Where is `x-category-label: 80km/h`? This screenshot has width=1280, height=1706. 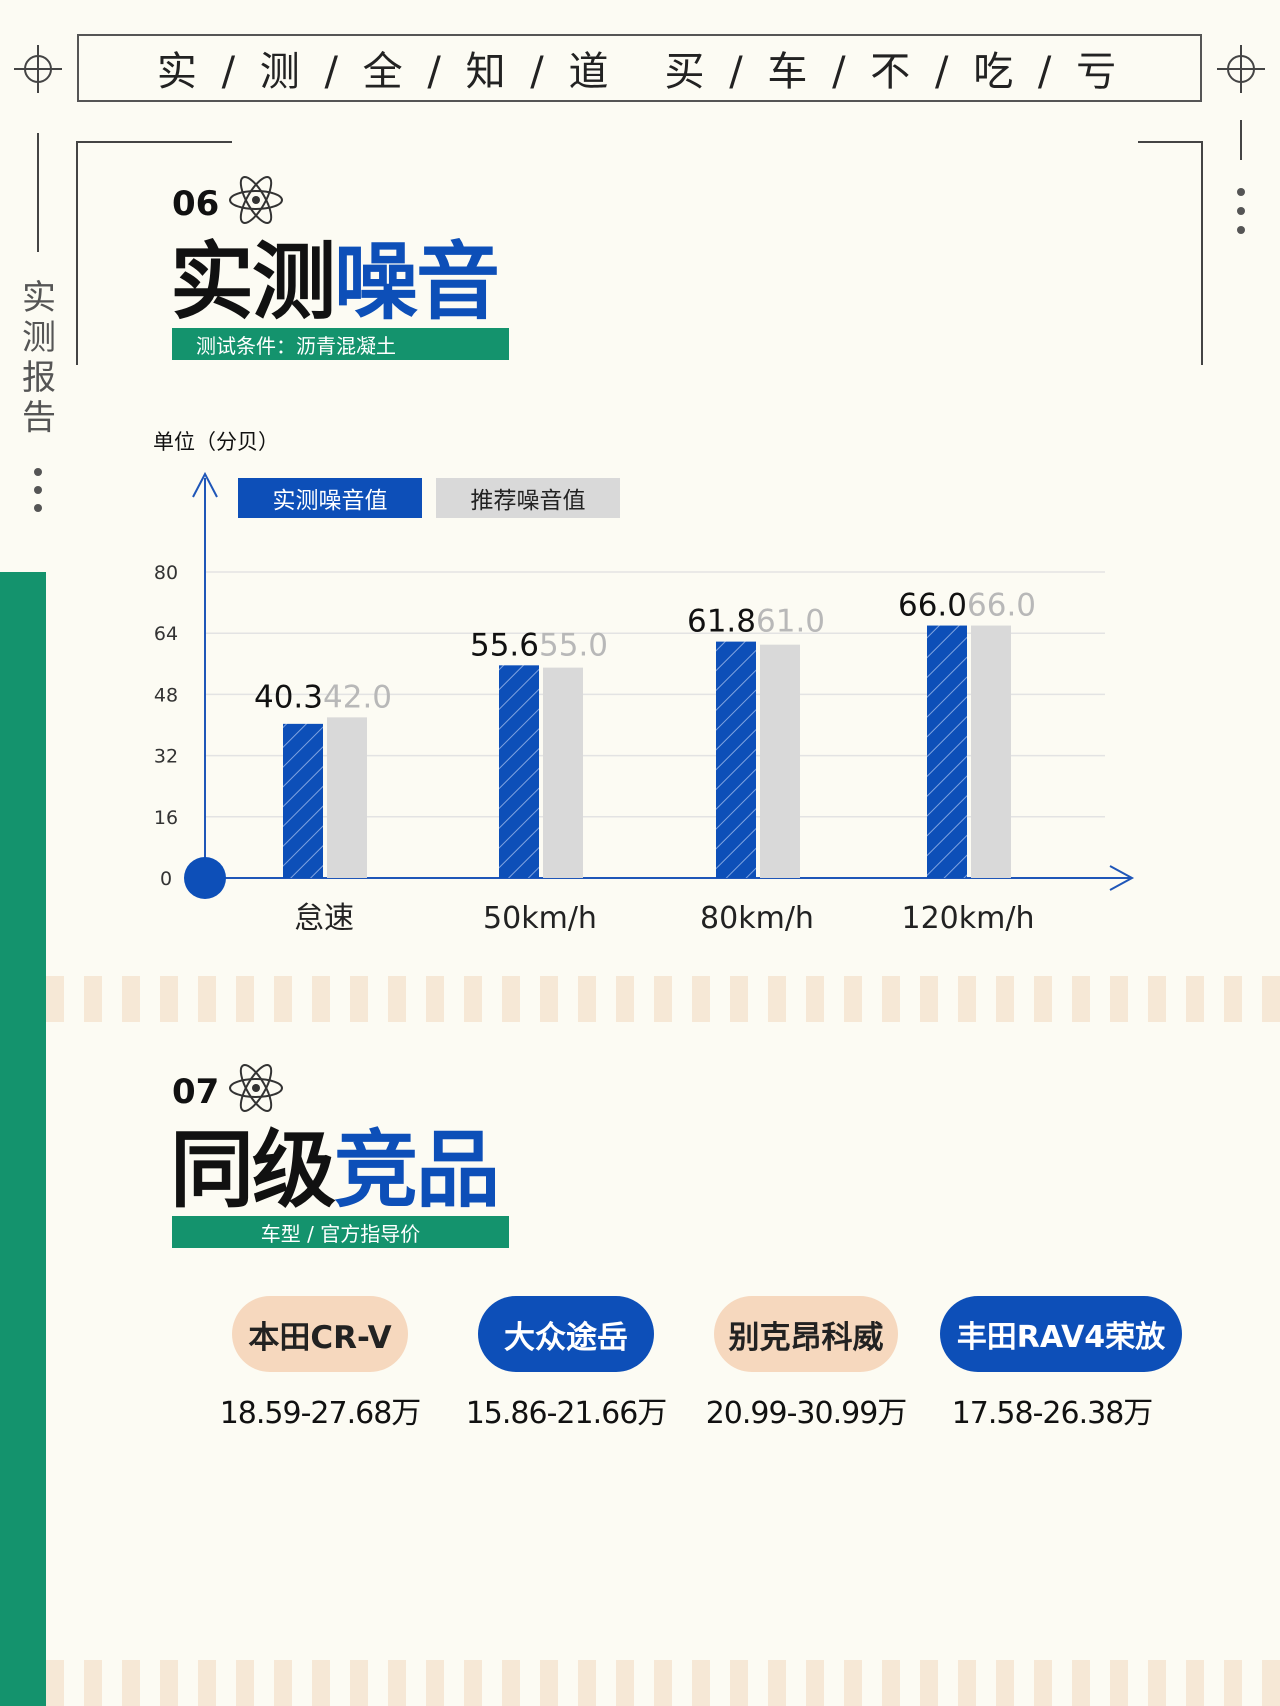
x-category-label: 80km/h is located at coordinates (757, 918).